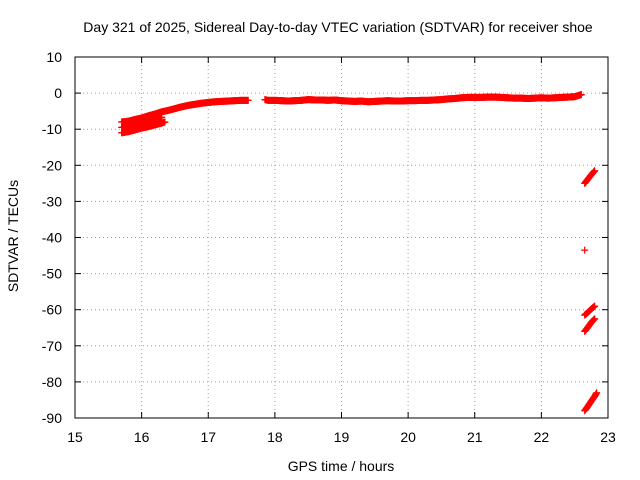  I want to click on x-tick-label: 23, so click(608, 437).